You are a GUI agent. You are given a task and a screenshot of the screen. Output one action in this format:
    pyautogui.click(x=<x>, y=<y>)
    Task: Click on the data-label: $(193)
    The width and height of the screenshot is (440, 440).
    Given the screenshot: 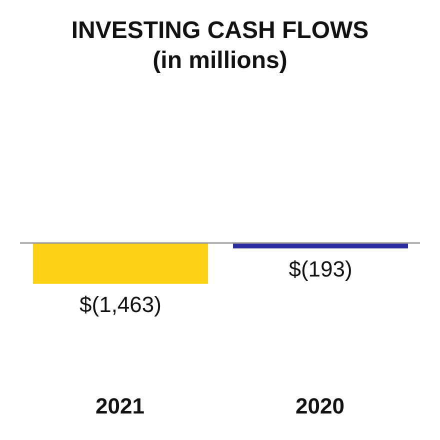 What is the action you would take?
    pyautogui.click(x=320, y=269)
    